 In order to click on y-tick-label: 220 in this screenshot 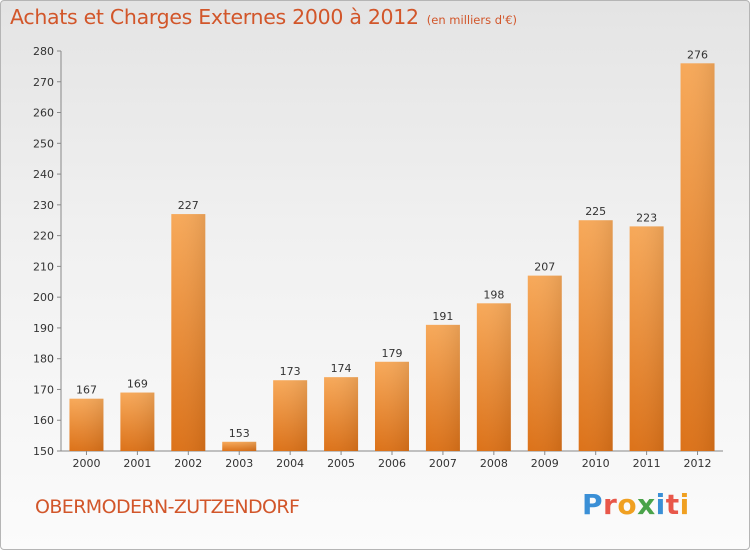, I will do `click(43, 236)`.